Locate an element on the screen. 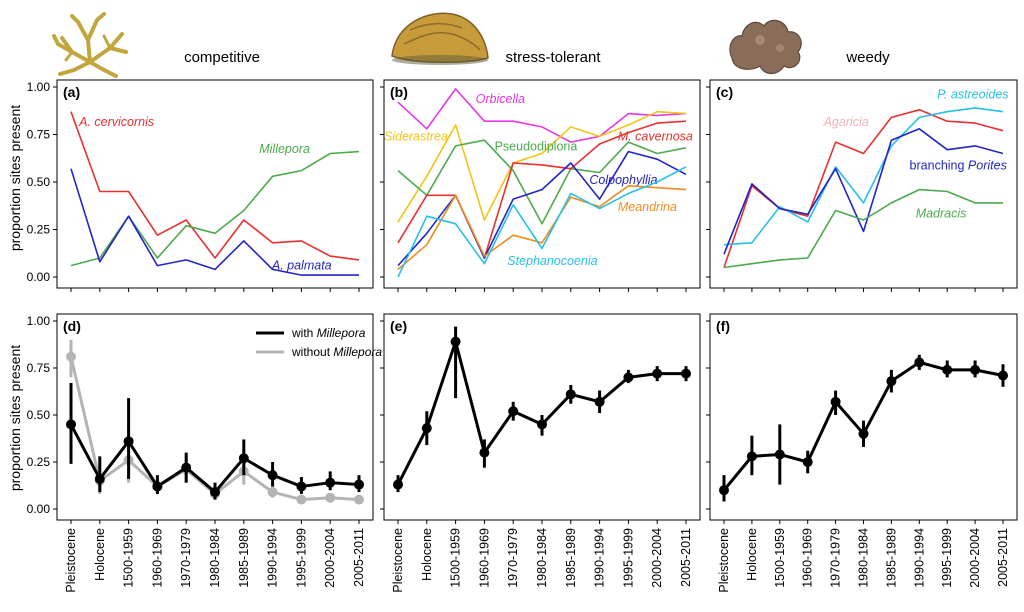 The image size is (1024, 612). series-label-orbicella: Orbicella is located at coordinates (500, 99).